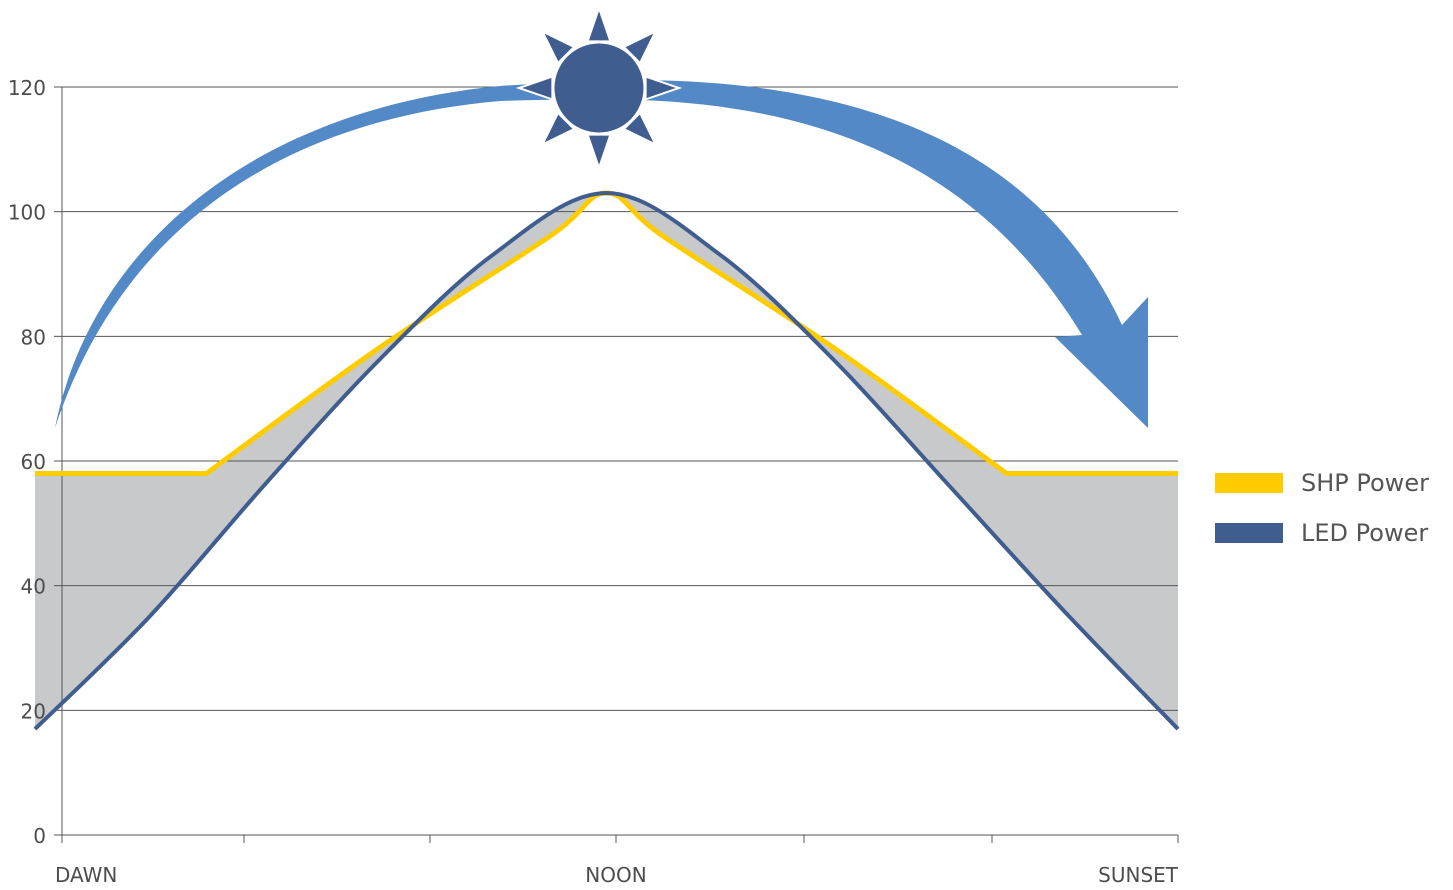  What do you see at coordinates (27, 88) in the screenshot?
I see `y-tick-label: 120` at bounding box center [27, 88].